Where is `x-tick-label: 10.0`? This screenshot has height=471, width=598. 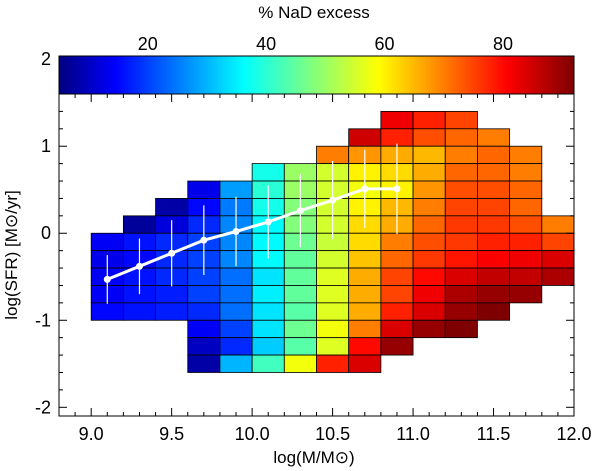 x-tick-label: 10.0 is located at coordinates (252, 434).